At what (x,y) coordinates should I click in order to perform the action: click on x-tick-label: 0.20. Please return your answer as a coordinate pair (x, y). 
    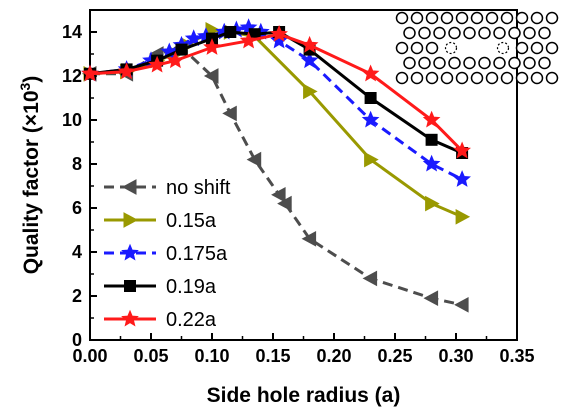
    Looking at the image, I should click on (333, 356).